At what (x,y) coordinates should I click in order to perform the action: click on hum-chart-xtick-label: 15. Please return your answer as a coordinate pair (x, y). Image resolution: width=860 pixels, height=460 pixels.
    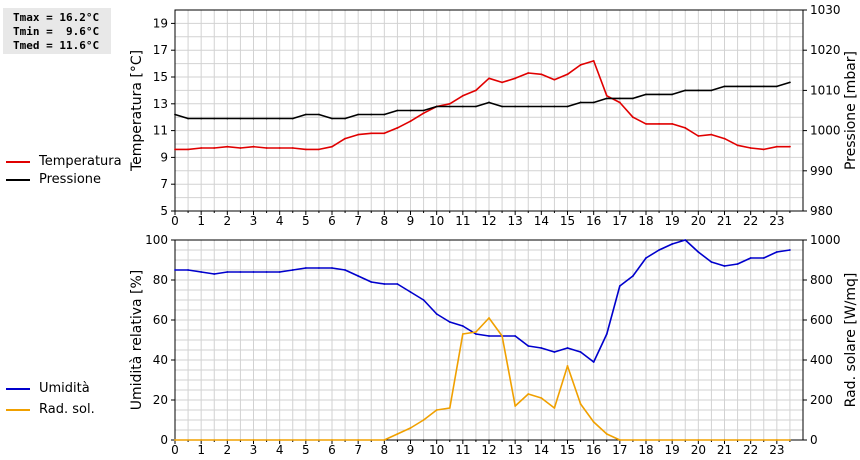
    Looking at the image, I should click on (567, 450).